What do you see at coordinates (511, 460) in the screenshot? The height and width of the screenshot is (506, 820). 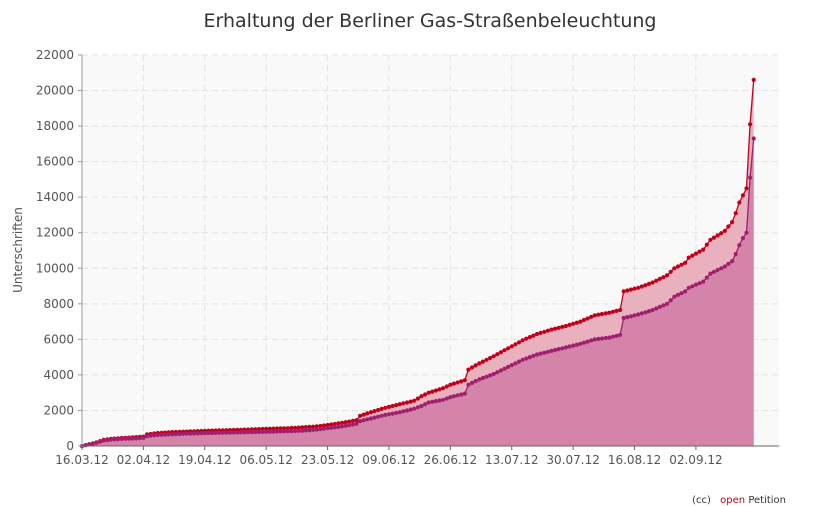 I see `x-tick-label: 13.07.12` at bounding box center [511, 460].